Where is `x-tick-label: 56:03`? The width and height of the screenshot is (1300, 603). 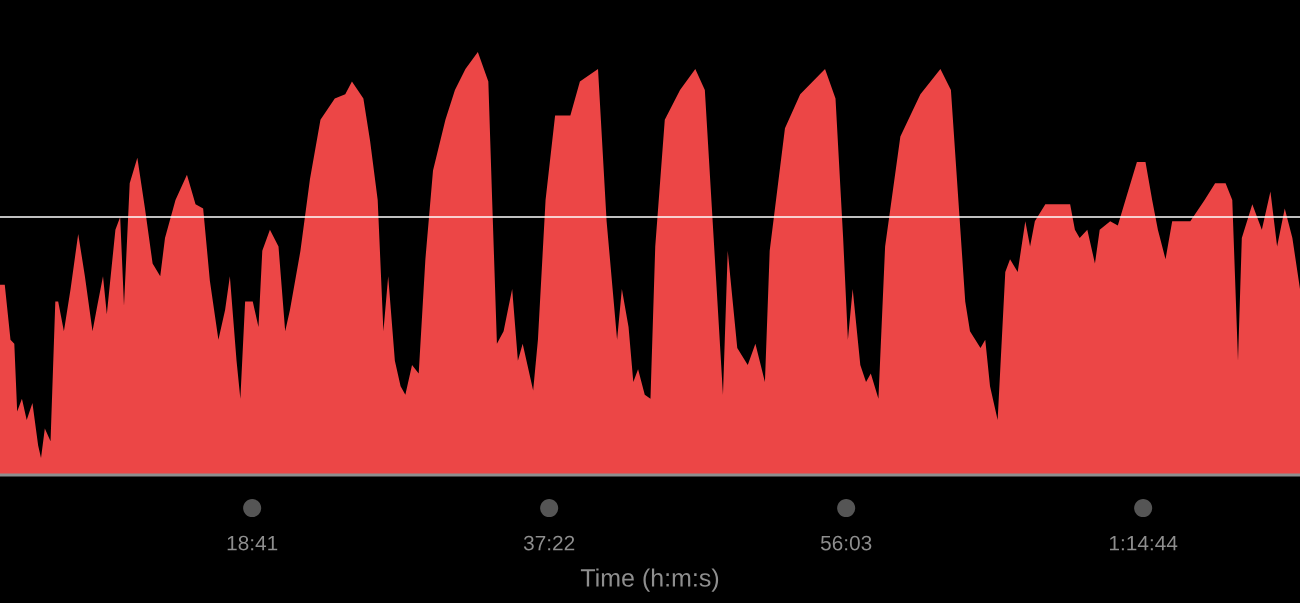 x-tick-label: 56:03 is located at coordinates (846, 543).